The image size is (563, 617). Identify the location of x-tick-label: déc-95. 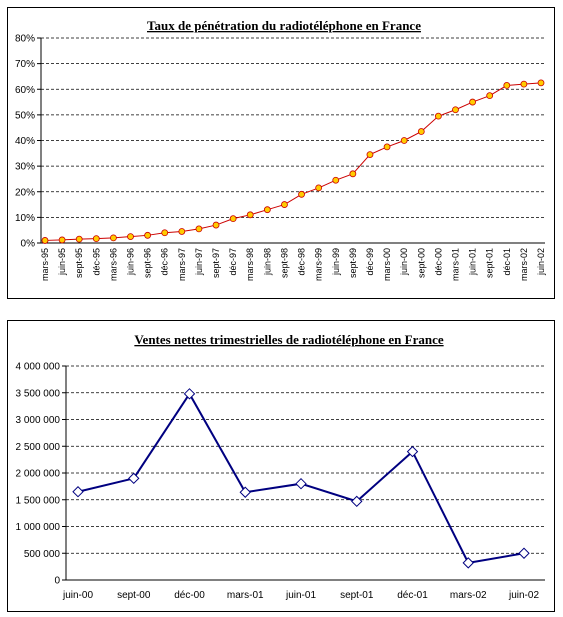
(96, 262).